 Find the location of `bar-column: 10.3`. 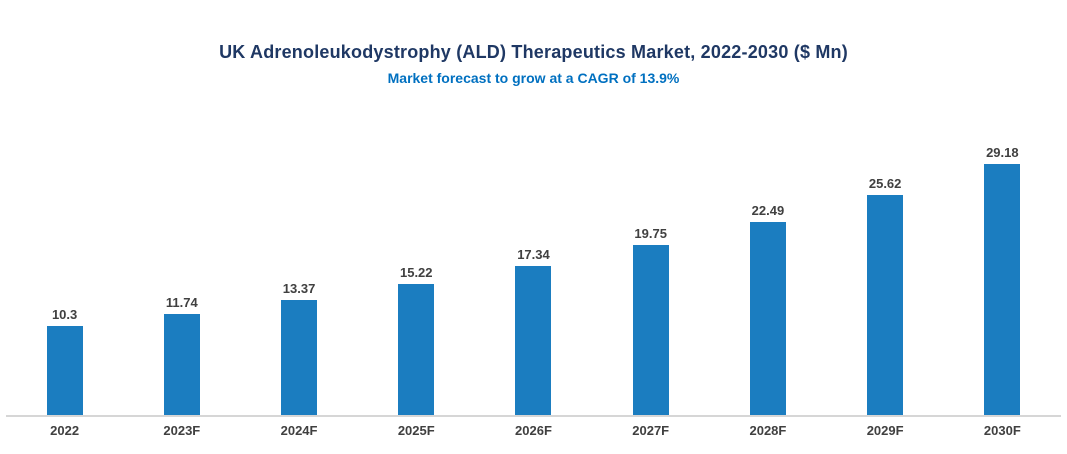

bar-column: 10.3 is located at coordinates (64, 361).